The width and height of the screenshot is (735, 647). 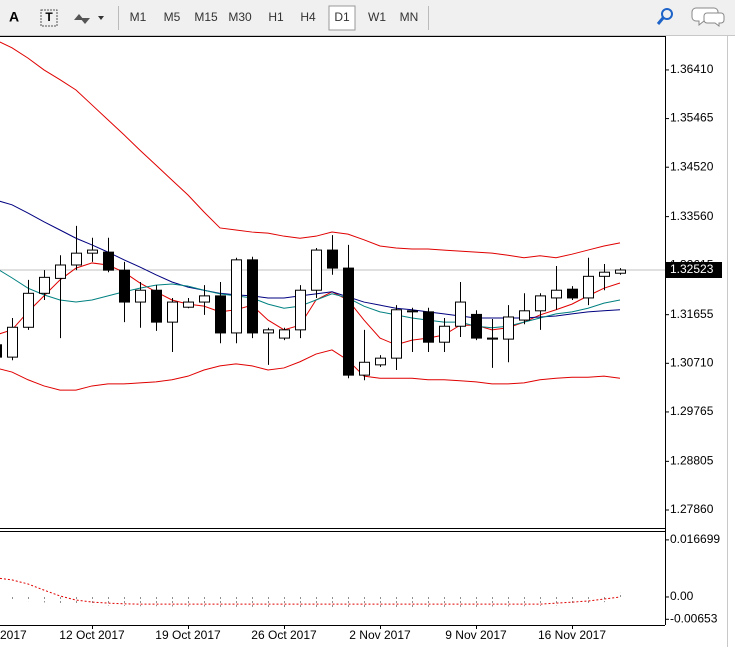 I want to click on toolbar, so click(x=367, y=18).